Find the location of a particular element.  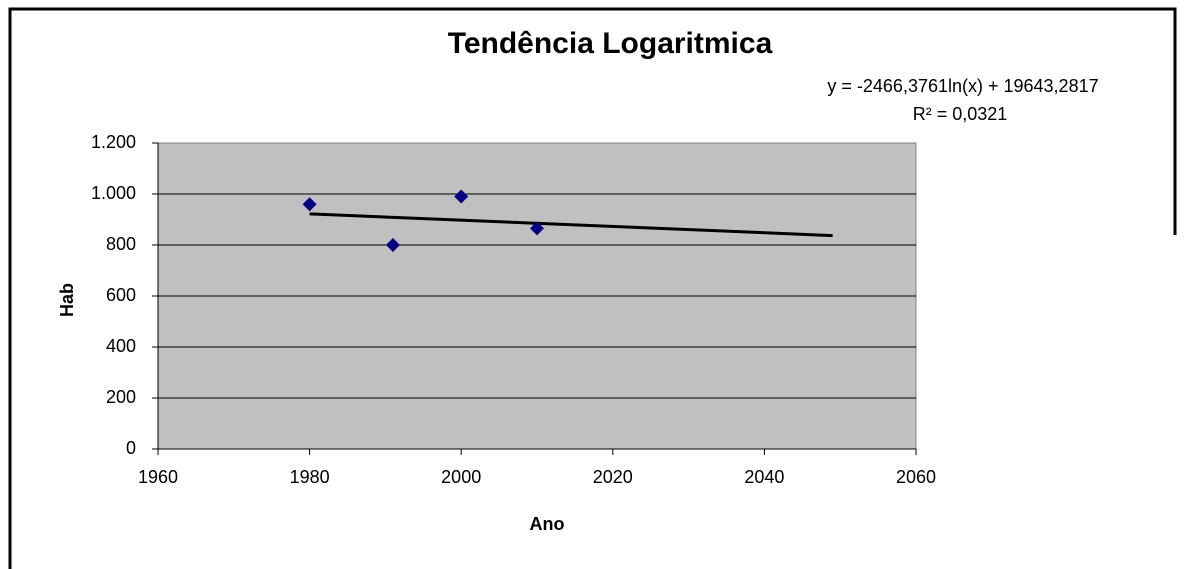

y-tick-label: 200 is located at coordinates (121, 397).